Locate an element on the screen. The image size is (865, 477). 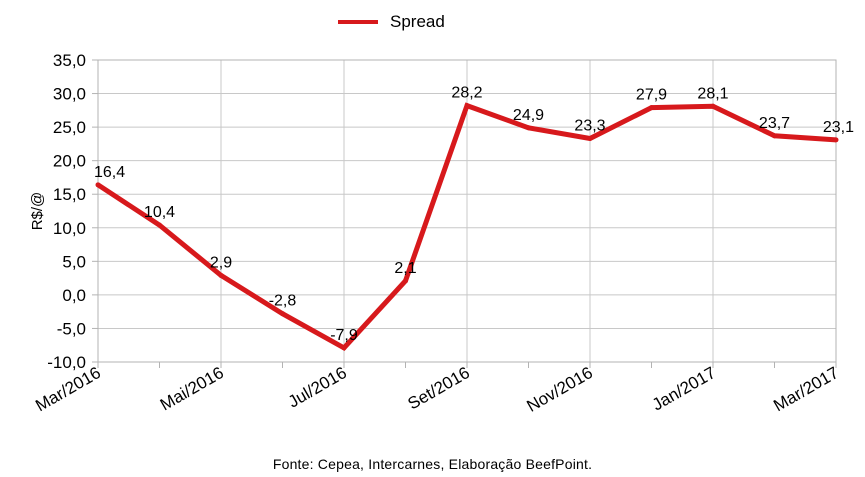
x-tick-label: Mai/2016 is located at coordinates (192, 388).